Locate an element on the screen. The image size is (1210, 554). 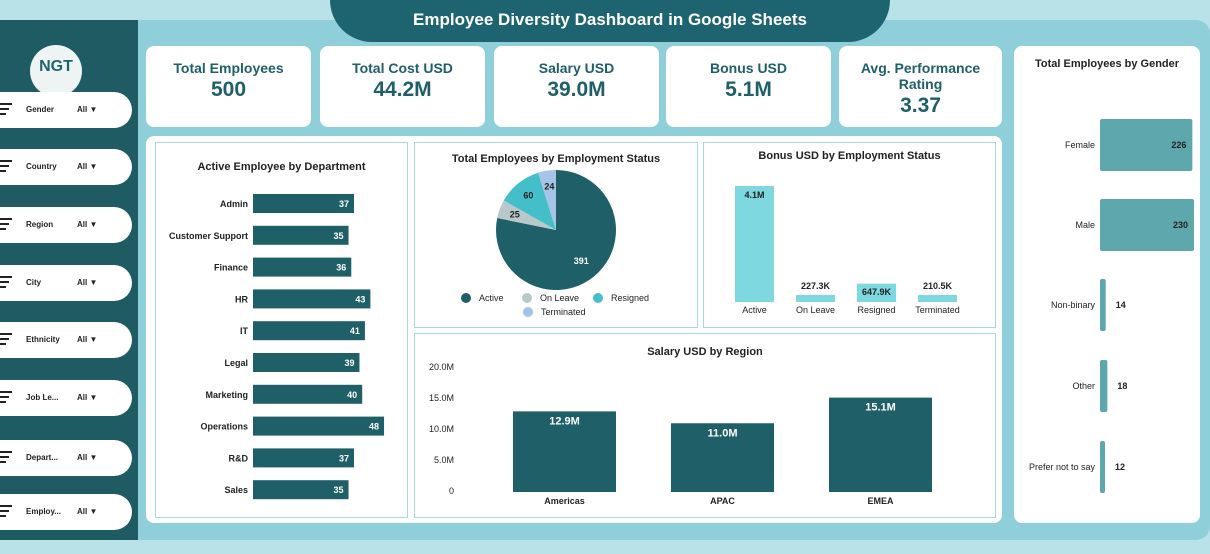
filter-0: Gender All ▼ is located at coordinates (66, 110).